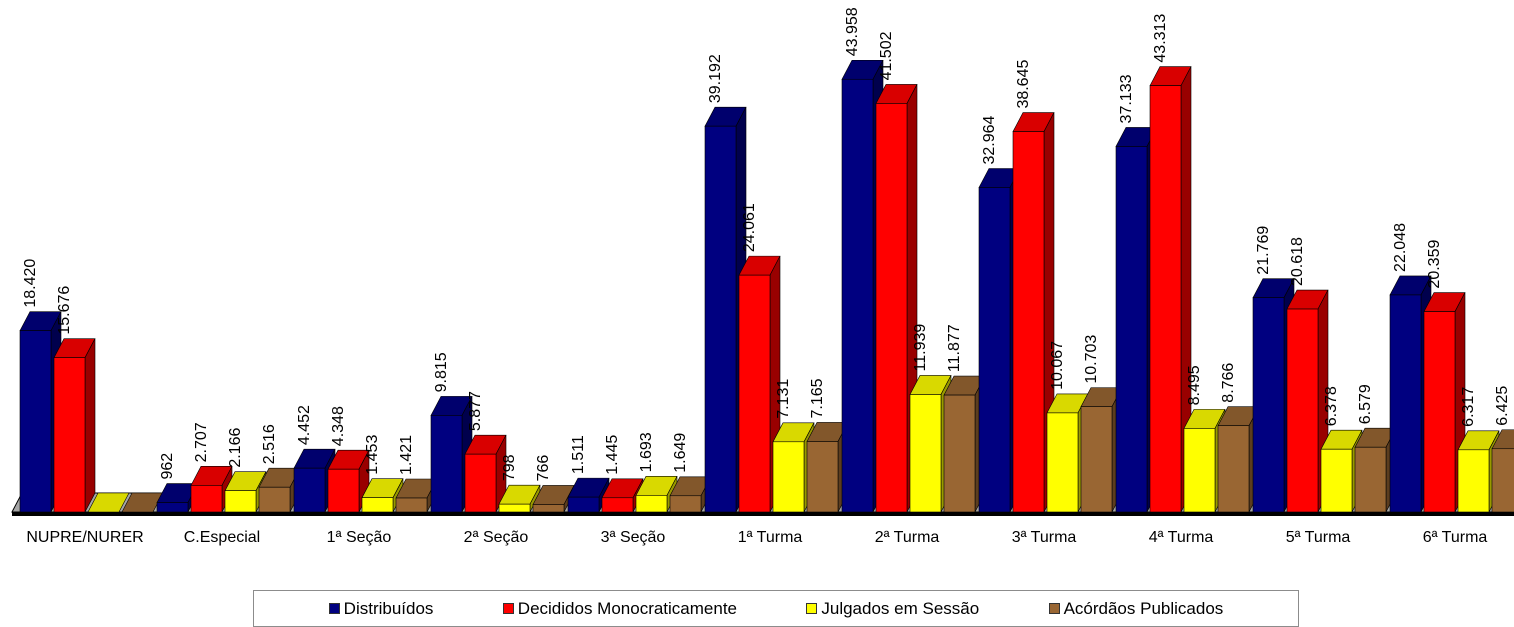  I want to click on category-label: 1ª Seção, so click(359, 537).